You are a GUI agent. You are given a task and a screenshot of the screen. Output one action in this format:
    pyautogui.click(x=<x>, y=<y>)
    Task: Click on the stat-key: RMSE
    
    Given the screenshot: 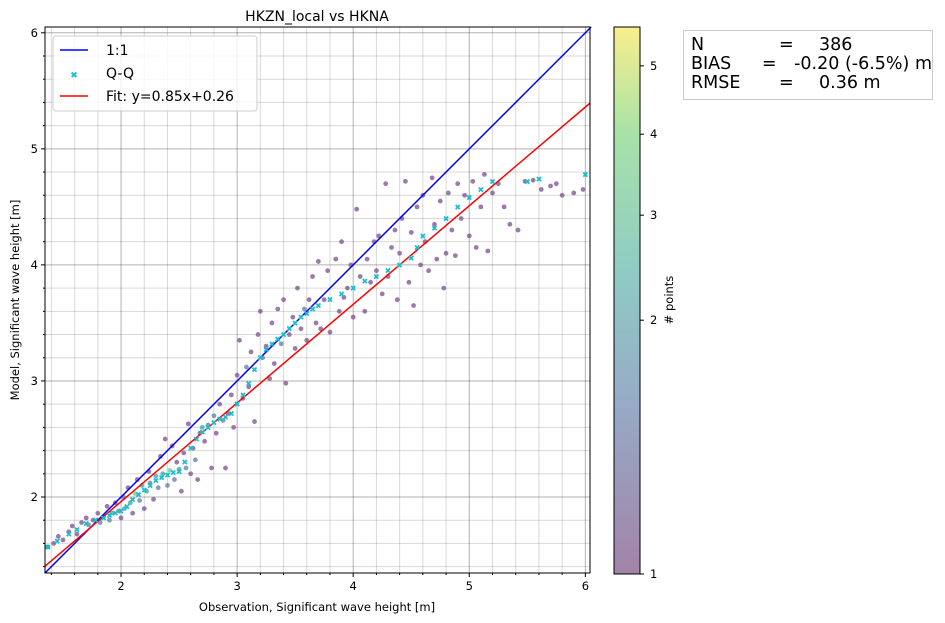 What is the action you would take?
    pyautogui.click(x=716, y=83)
    